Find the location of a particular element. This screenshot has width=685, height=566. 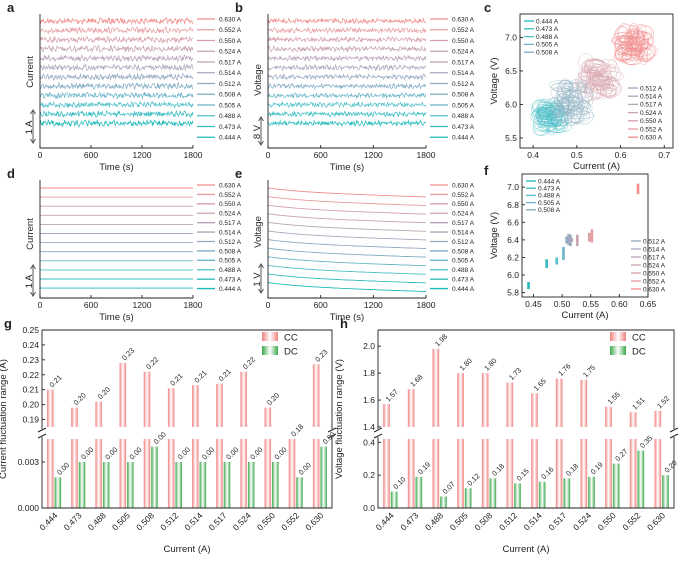

legend-label: 0.444 A is located at coordinates (547, 21).